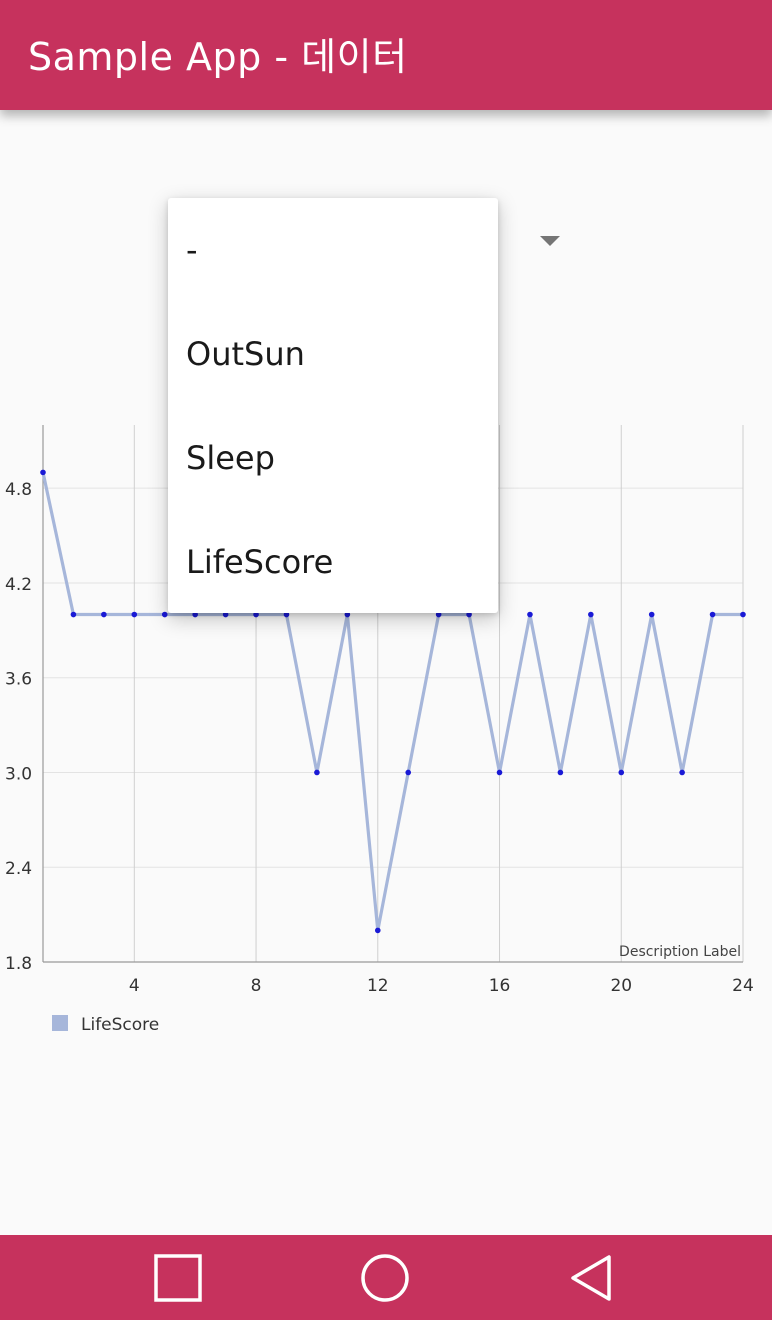  I want to click on x-tick-label: 20, so click(621, 986).